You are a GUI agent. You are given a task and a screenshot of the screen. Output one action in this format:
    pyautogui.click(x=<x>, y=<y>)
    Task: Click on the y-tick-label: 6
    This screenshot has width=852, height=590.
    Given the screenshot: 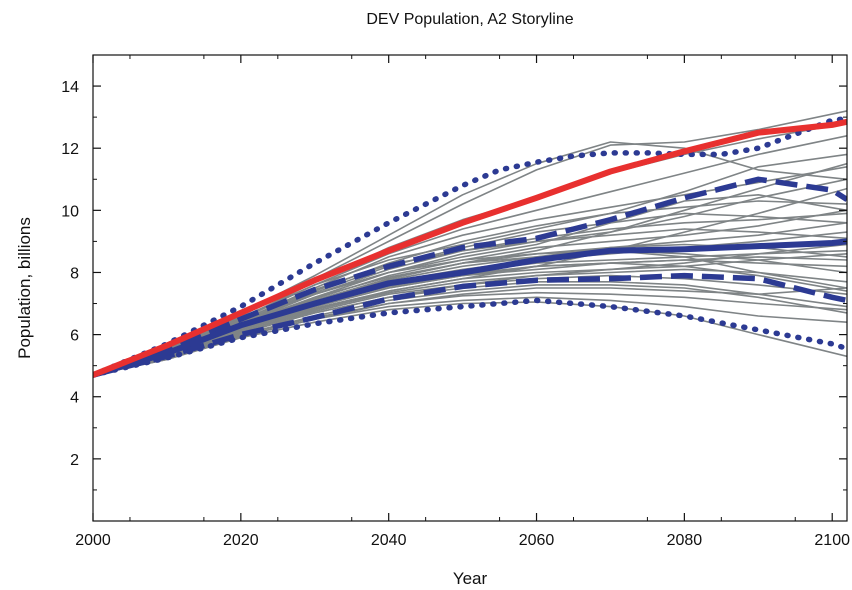 What is the action you would take?
    pyautogui.click(x=74, y=336)
    